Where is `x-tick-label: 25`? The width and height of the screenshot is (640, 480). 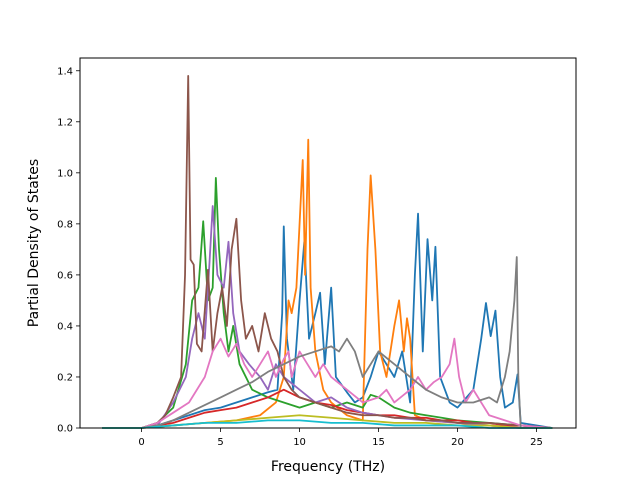
x-tick-label: 25 is located at coordinates (536, 442).